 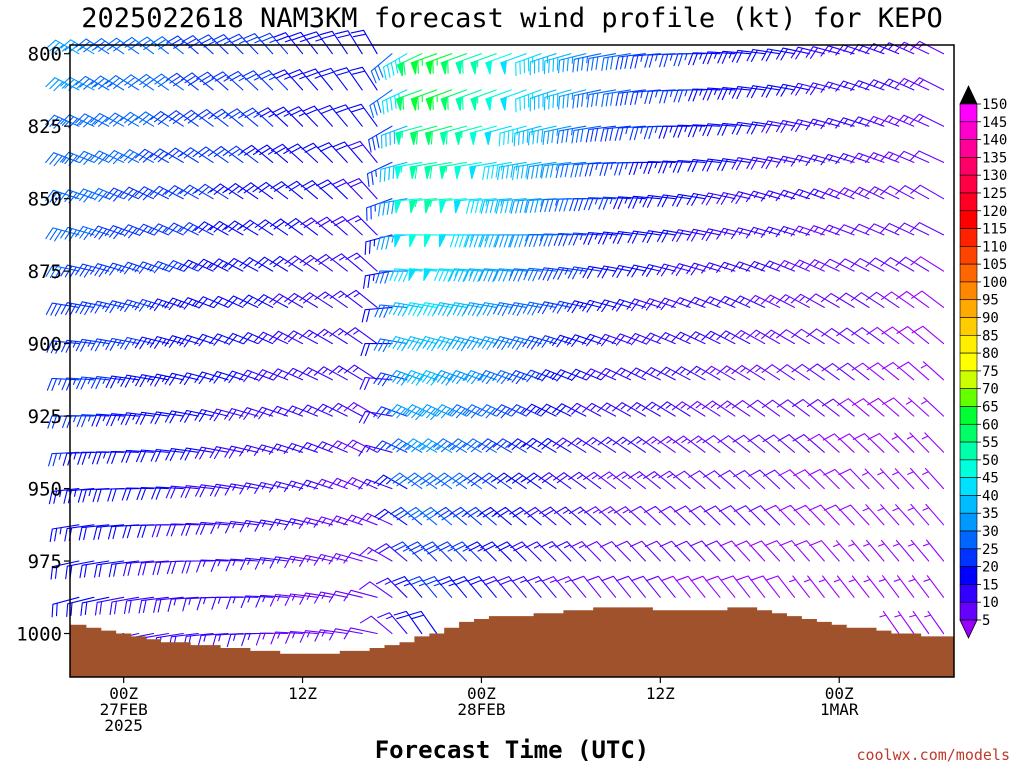 I want to click on x-tick-label: 28FEB, so click(x=481, y=709).